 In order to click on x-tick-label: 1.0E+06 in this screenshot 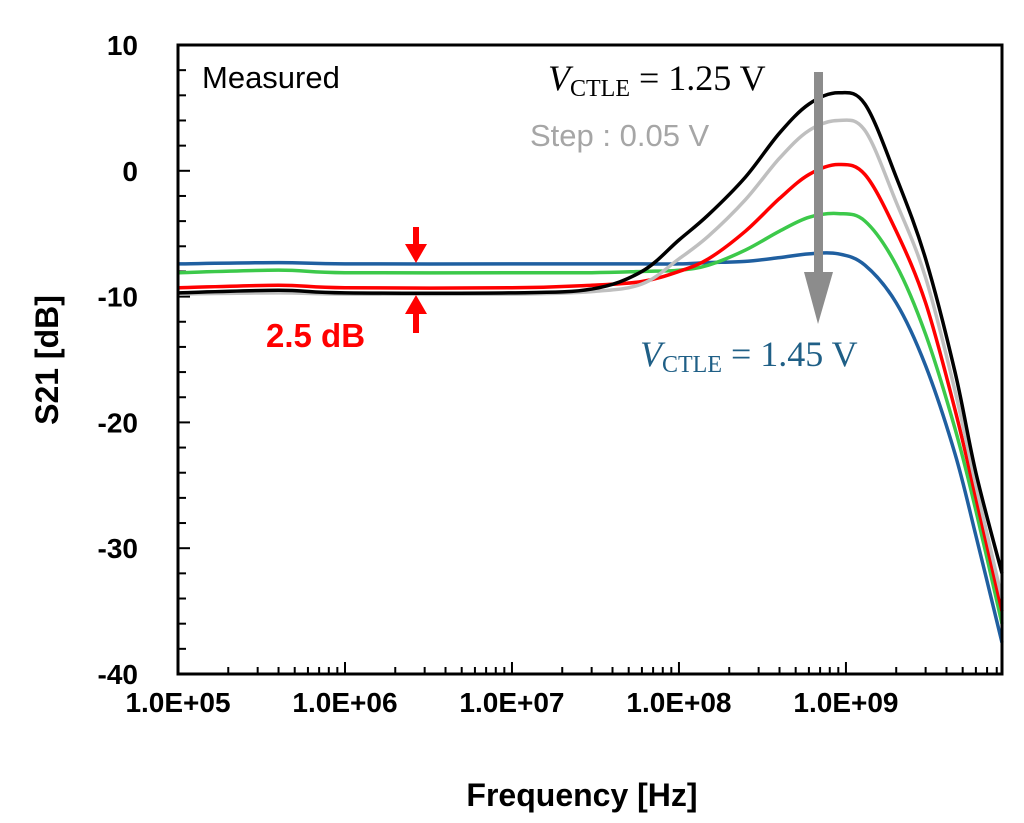, I will do `click(344, 702)`.